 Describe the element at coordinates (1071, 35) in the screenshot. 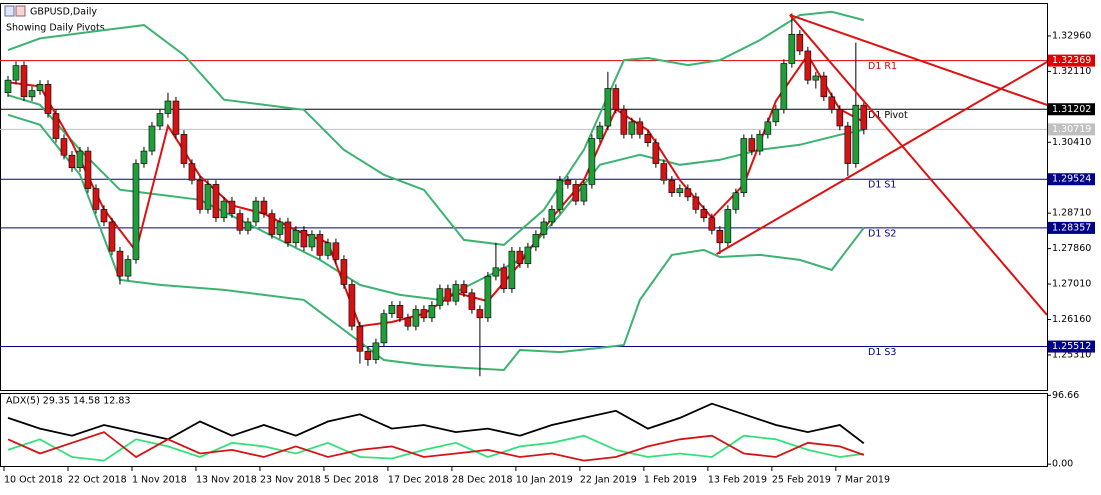

I see `y-tick-label: 1.32960` at that location.